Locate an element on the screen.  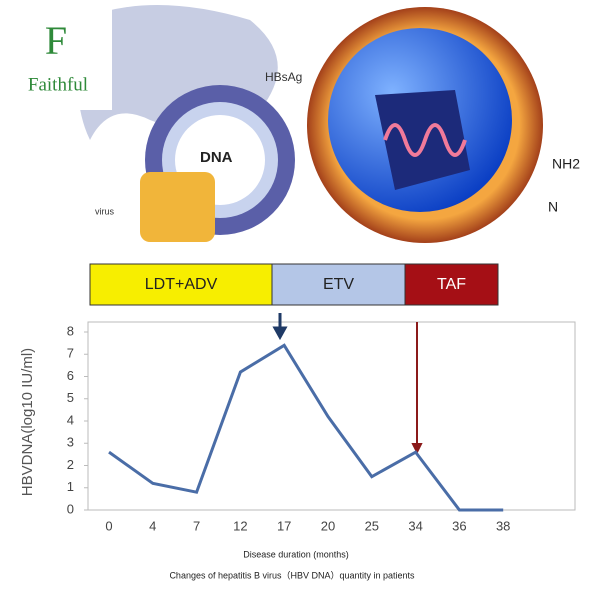
y-tick-label: 2 is located at coordinates (70, 464).